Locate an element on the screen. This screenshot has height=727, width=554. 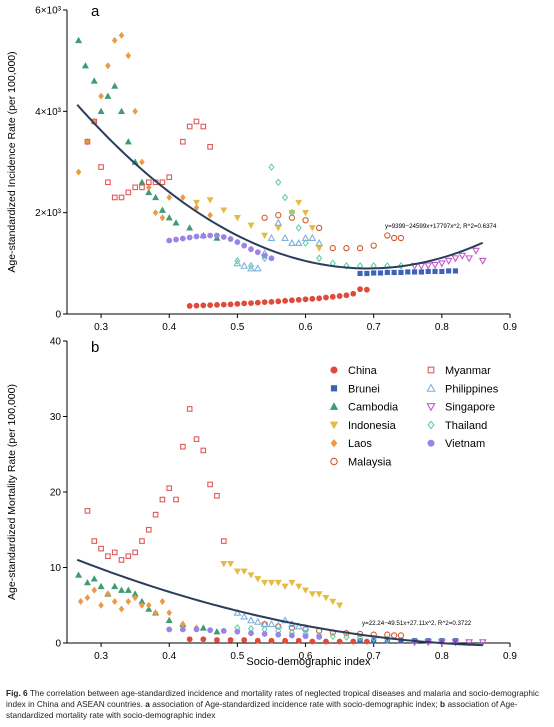
y-tick-label: 30 is located at coordinates (56, 417).